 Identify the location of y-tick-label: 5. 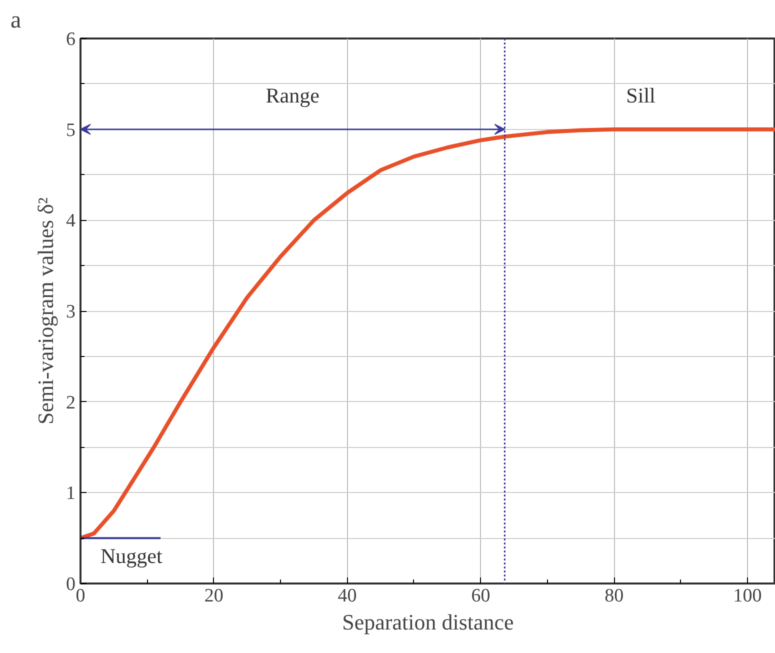
(71, 130).